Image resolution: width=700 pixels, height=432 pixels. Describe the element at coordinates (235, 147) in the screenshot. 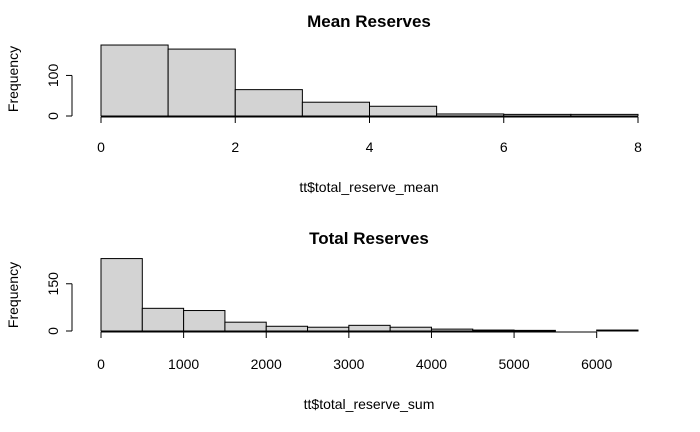

I see `x-tick-label: 2` at that location.